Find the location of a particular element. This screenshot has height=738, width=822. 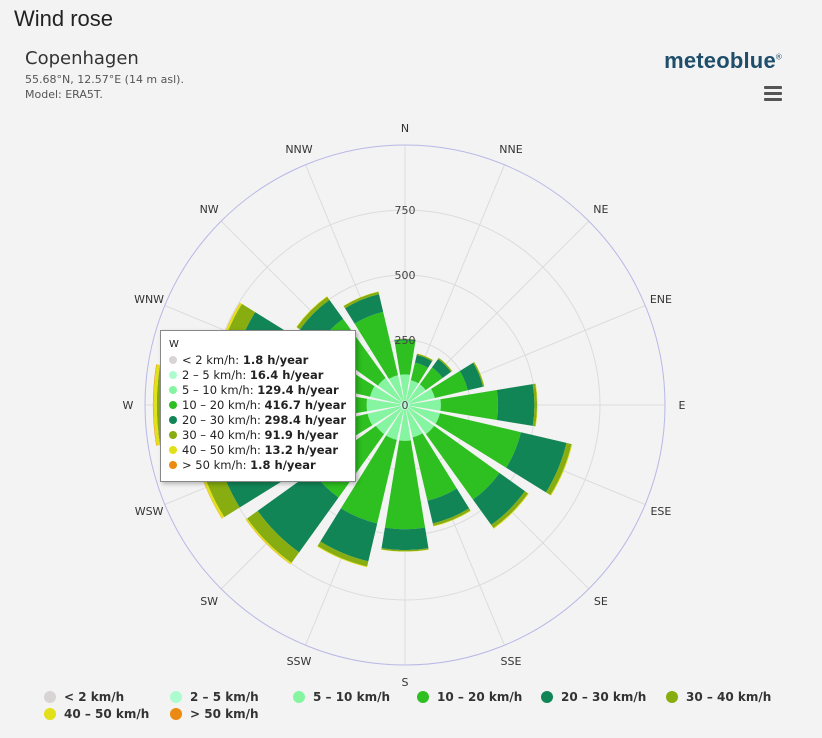

bar-sw-bin6 is located at coordinates (268, 541).